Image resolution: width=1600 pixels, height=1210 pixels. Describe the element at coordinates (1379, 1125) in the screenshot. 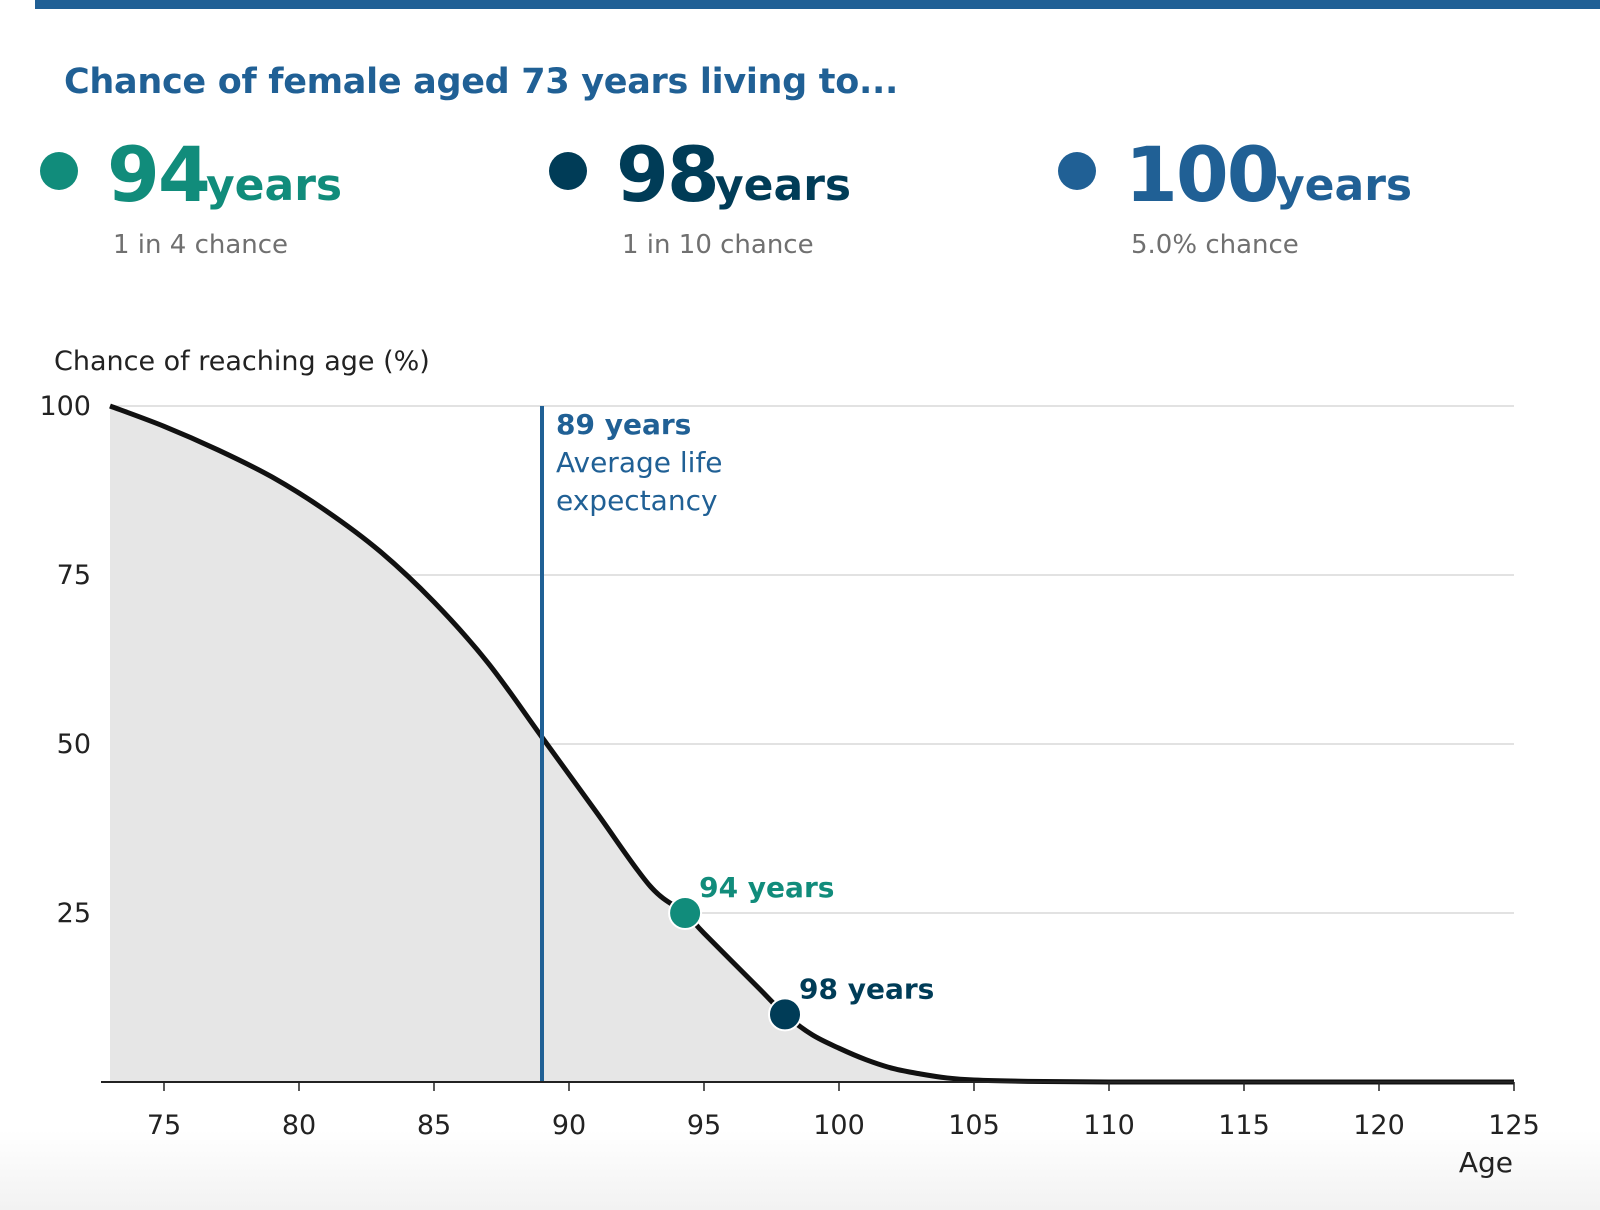

I see `x-tick-label: 120` at that location.